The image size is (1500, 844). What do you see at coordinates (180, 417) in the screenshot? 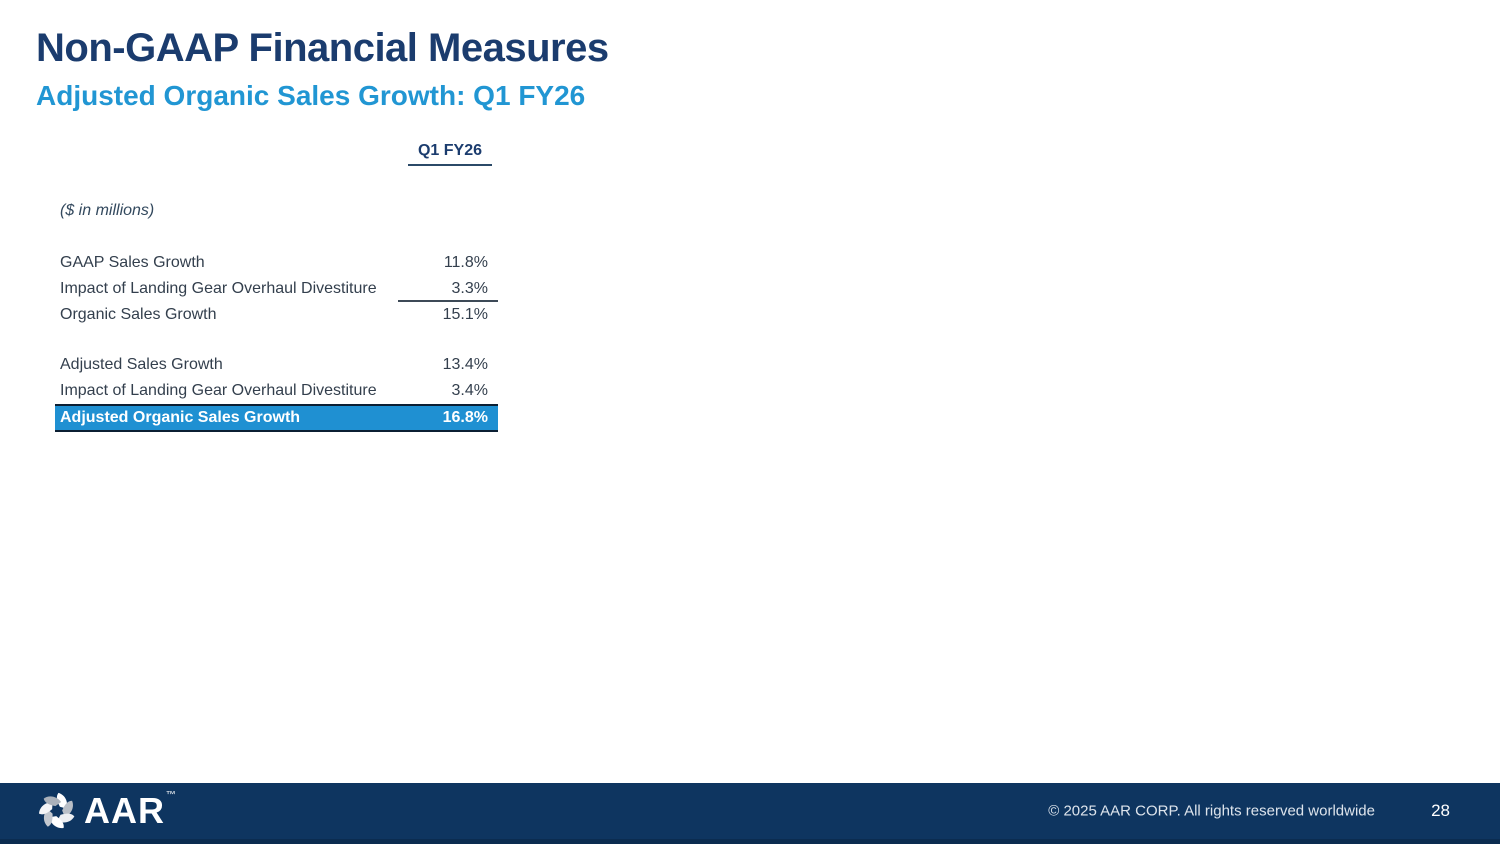
I see `highlight-row-label: Adjusted Organic Sales Growth` at bounding box center [180, 417].